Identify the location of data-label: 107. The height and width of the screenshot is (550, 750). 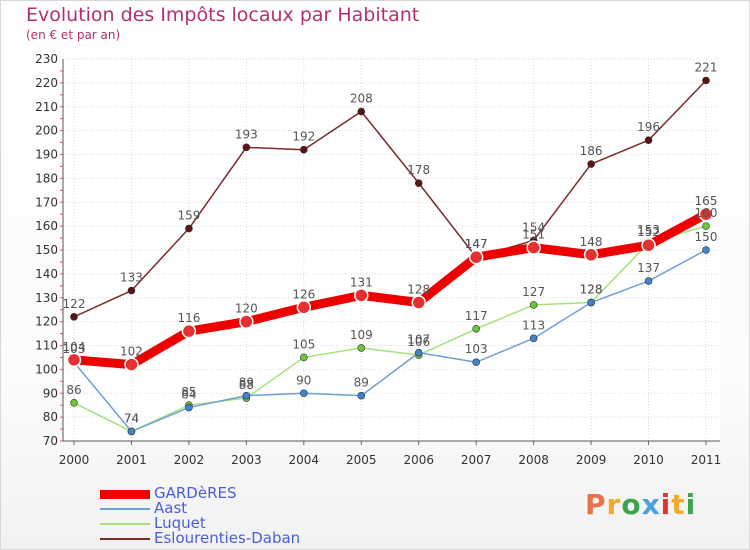
(418, 340).